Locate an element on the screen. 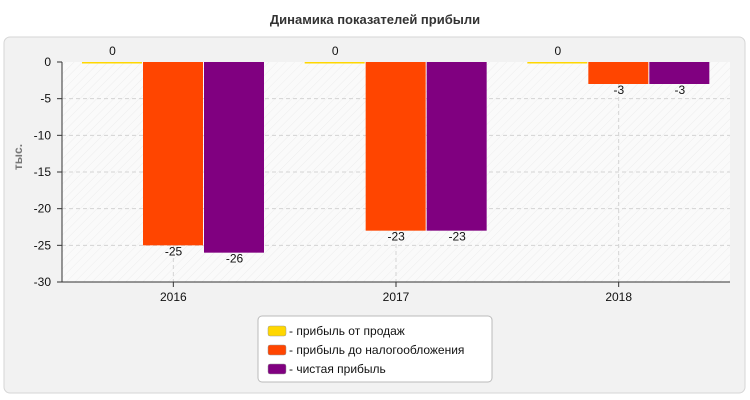  y-tick-label: -20 is located at coordinates (43, 209).